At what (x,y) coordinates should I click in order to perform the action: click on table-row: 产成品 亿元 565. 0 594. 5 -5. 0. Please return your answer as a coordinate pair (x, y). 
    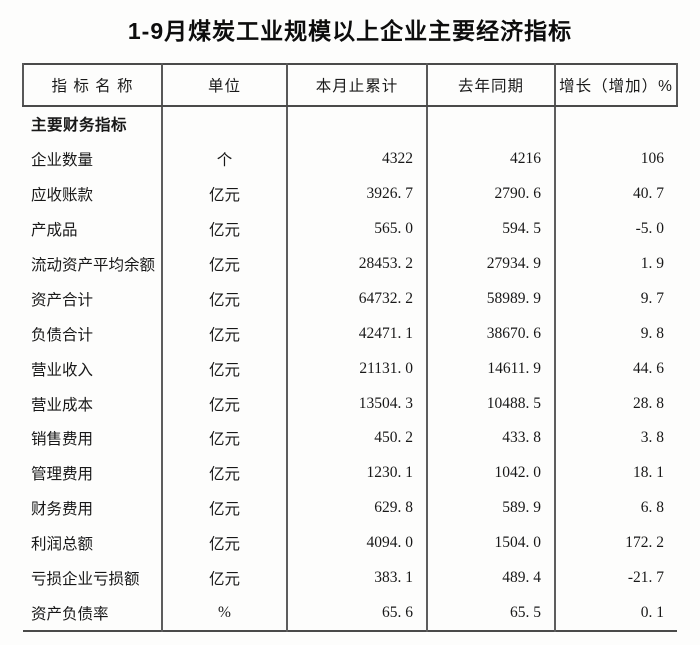
    Looking at the image, I should click on (350, 229).